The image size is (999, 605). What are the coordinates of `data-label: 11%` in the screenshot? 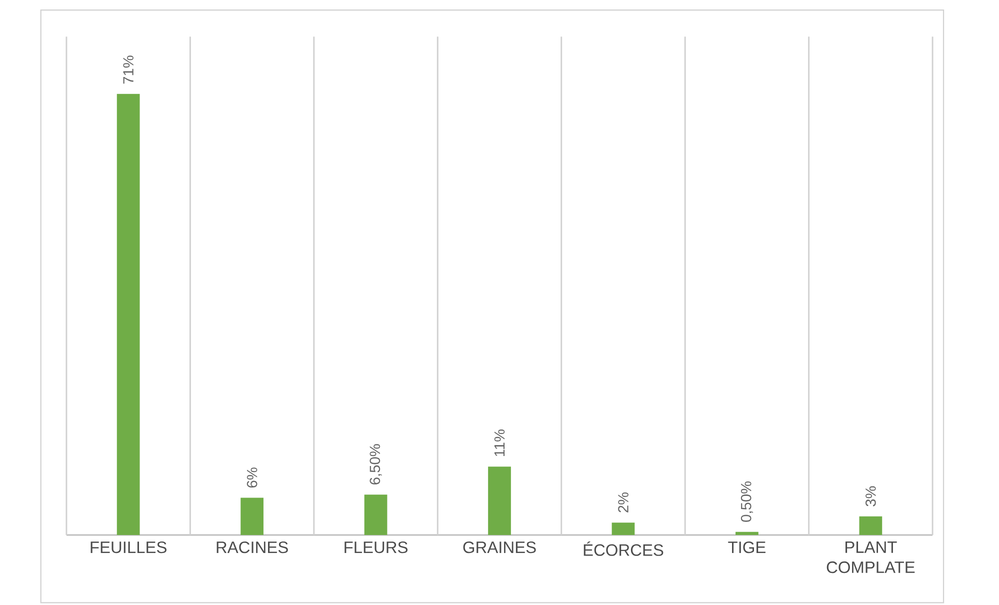 It's located at (499, 443).